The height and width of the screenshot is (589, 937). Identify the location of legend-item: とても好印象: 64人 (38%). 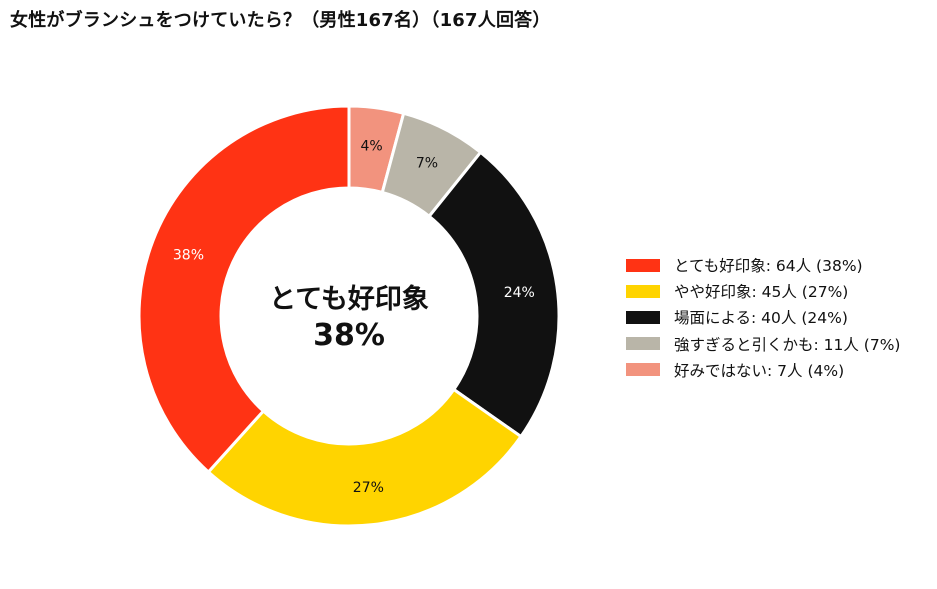
(763, 265).